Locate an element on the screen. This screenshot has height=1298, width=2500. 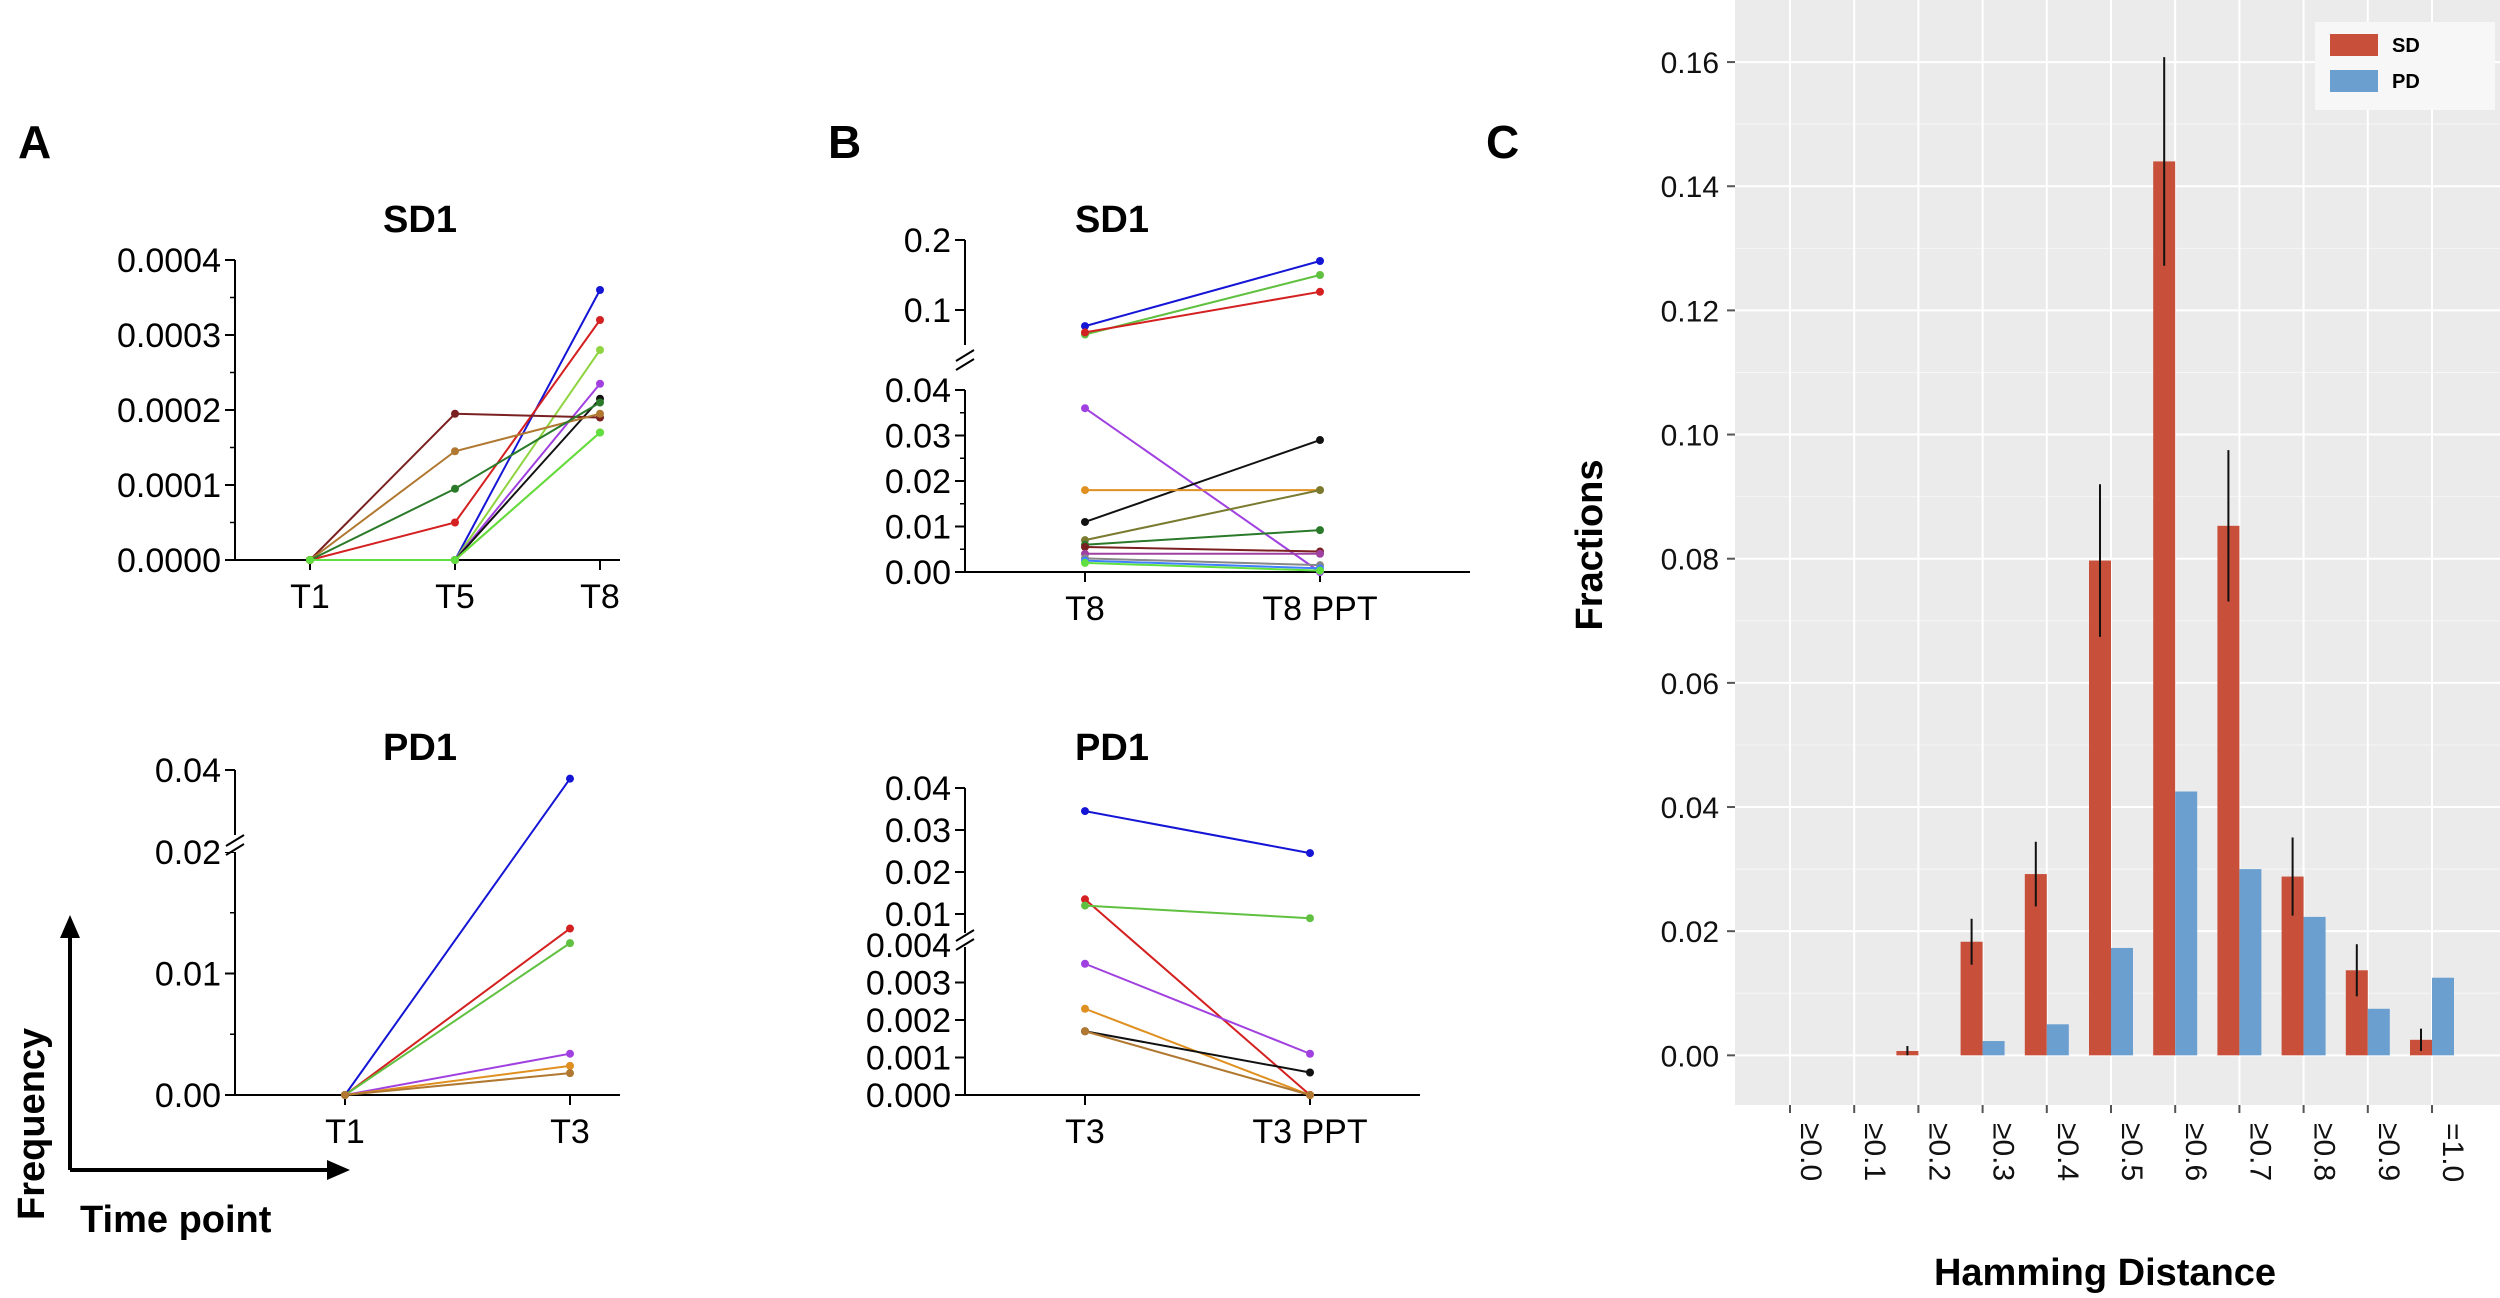
y-tick-label: 0.1 is located at coordinates (927, 311).